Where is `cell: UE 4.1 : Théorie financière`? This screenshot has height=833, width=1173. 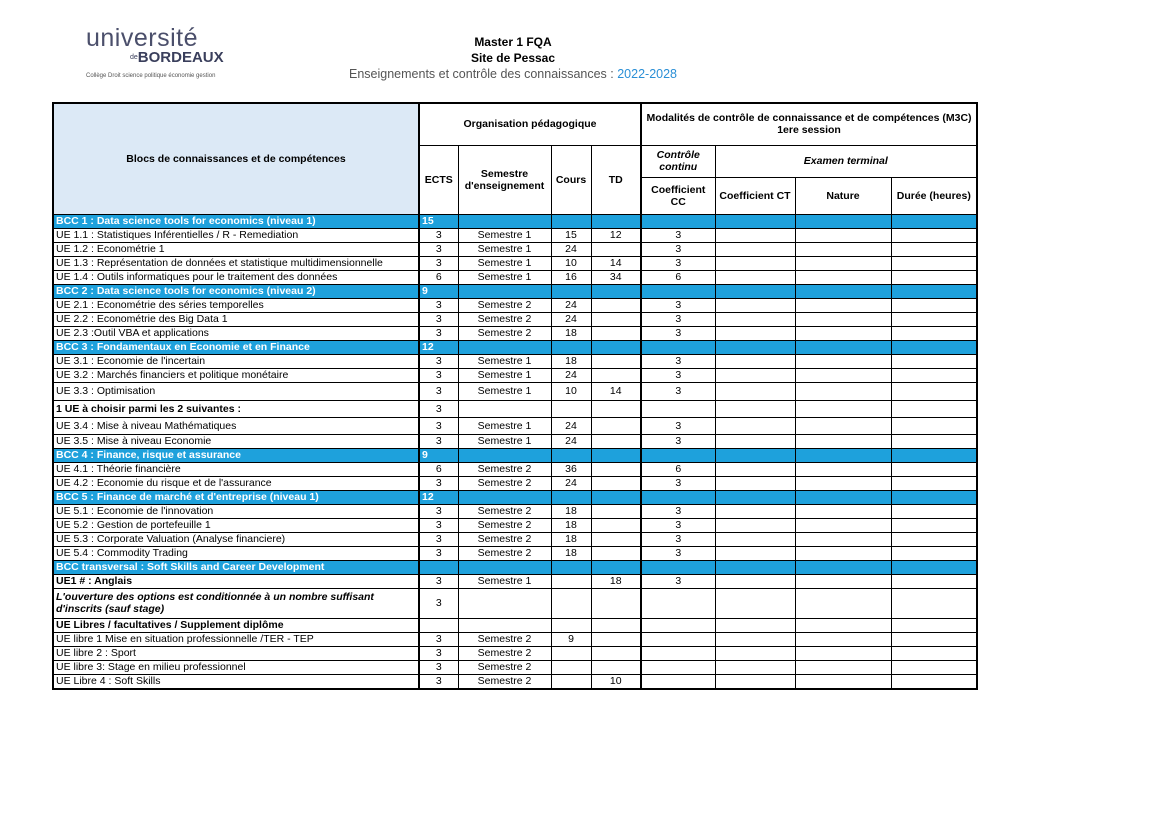 cell: UE 4.1 : Théorie financière is located at coordinates (236, 469).